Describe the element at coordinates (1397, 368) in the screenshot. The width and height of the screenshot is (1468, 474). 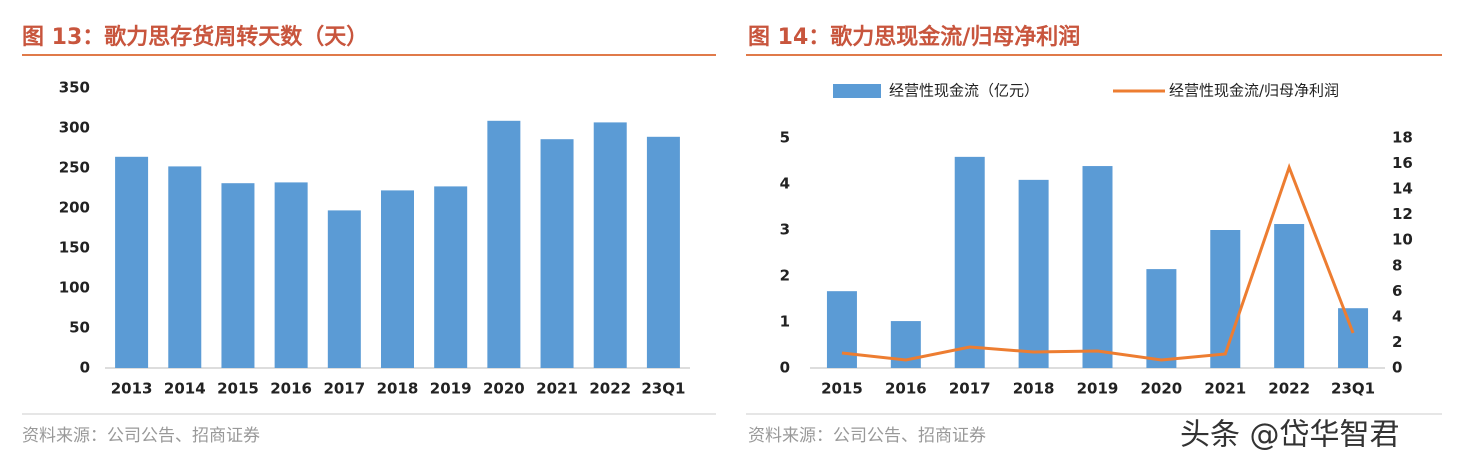
I see `y2-tick-label: 0` at that location.